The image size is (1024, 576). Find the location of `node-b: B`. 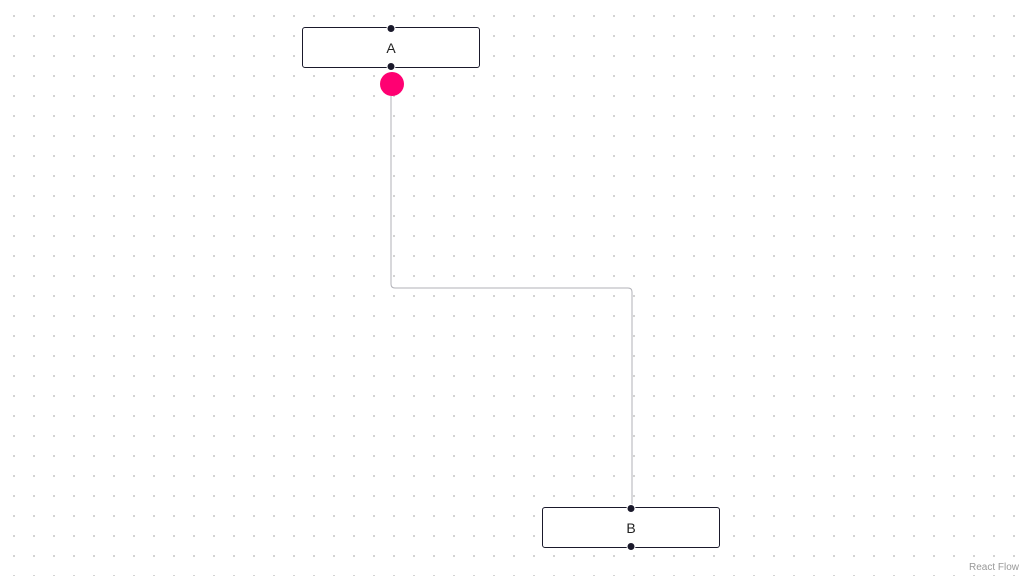

node-b: B is located at coordinates (631, 527).